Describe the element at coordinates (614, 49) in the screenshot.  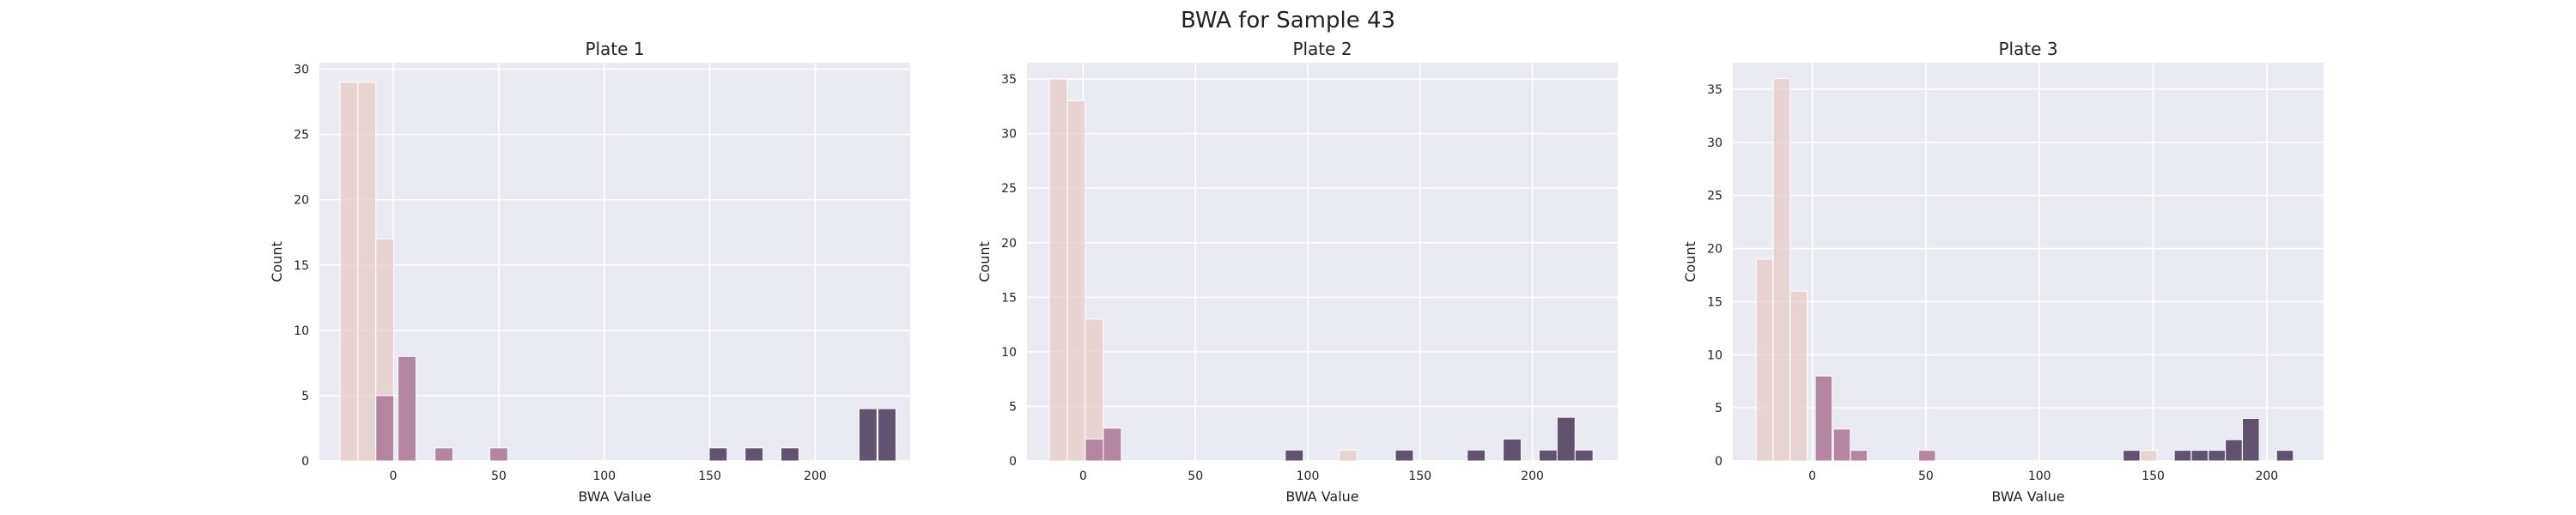
I see `chart-title: Plate 1` at that location.